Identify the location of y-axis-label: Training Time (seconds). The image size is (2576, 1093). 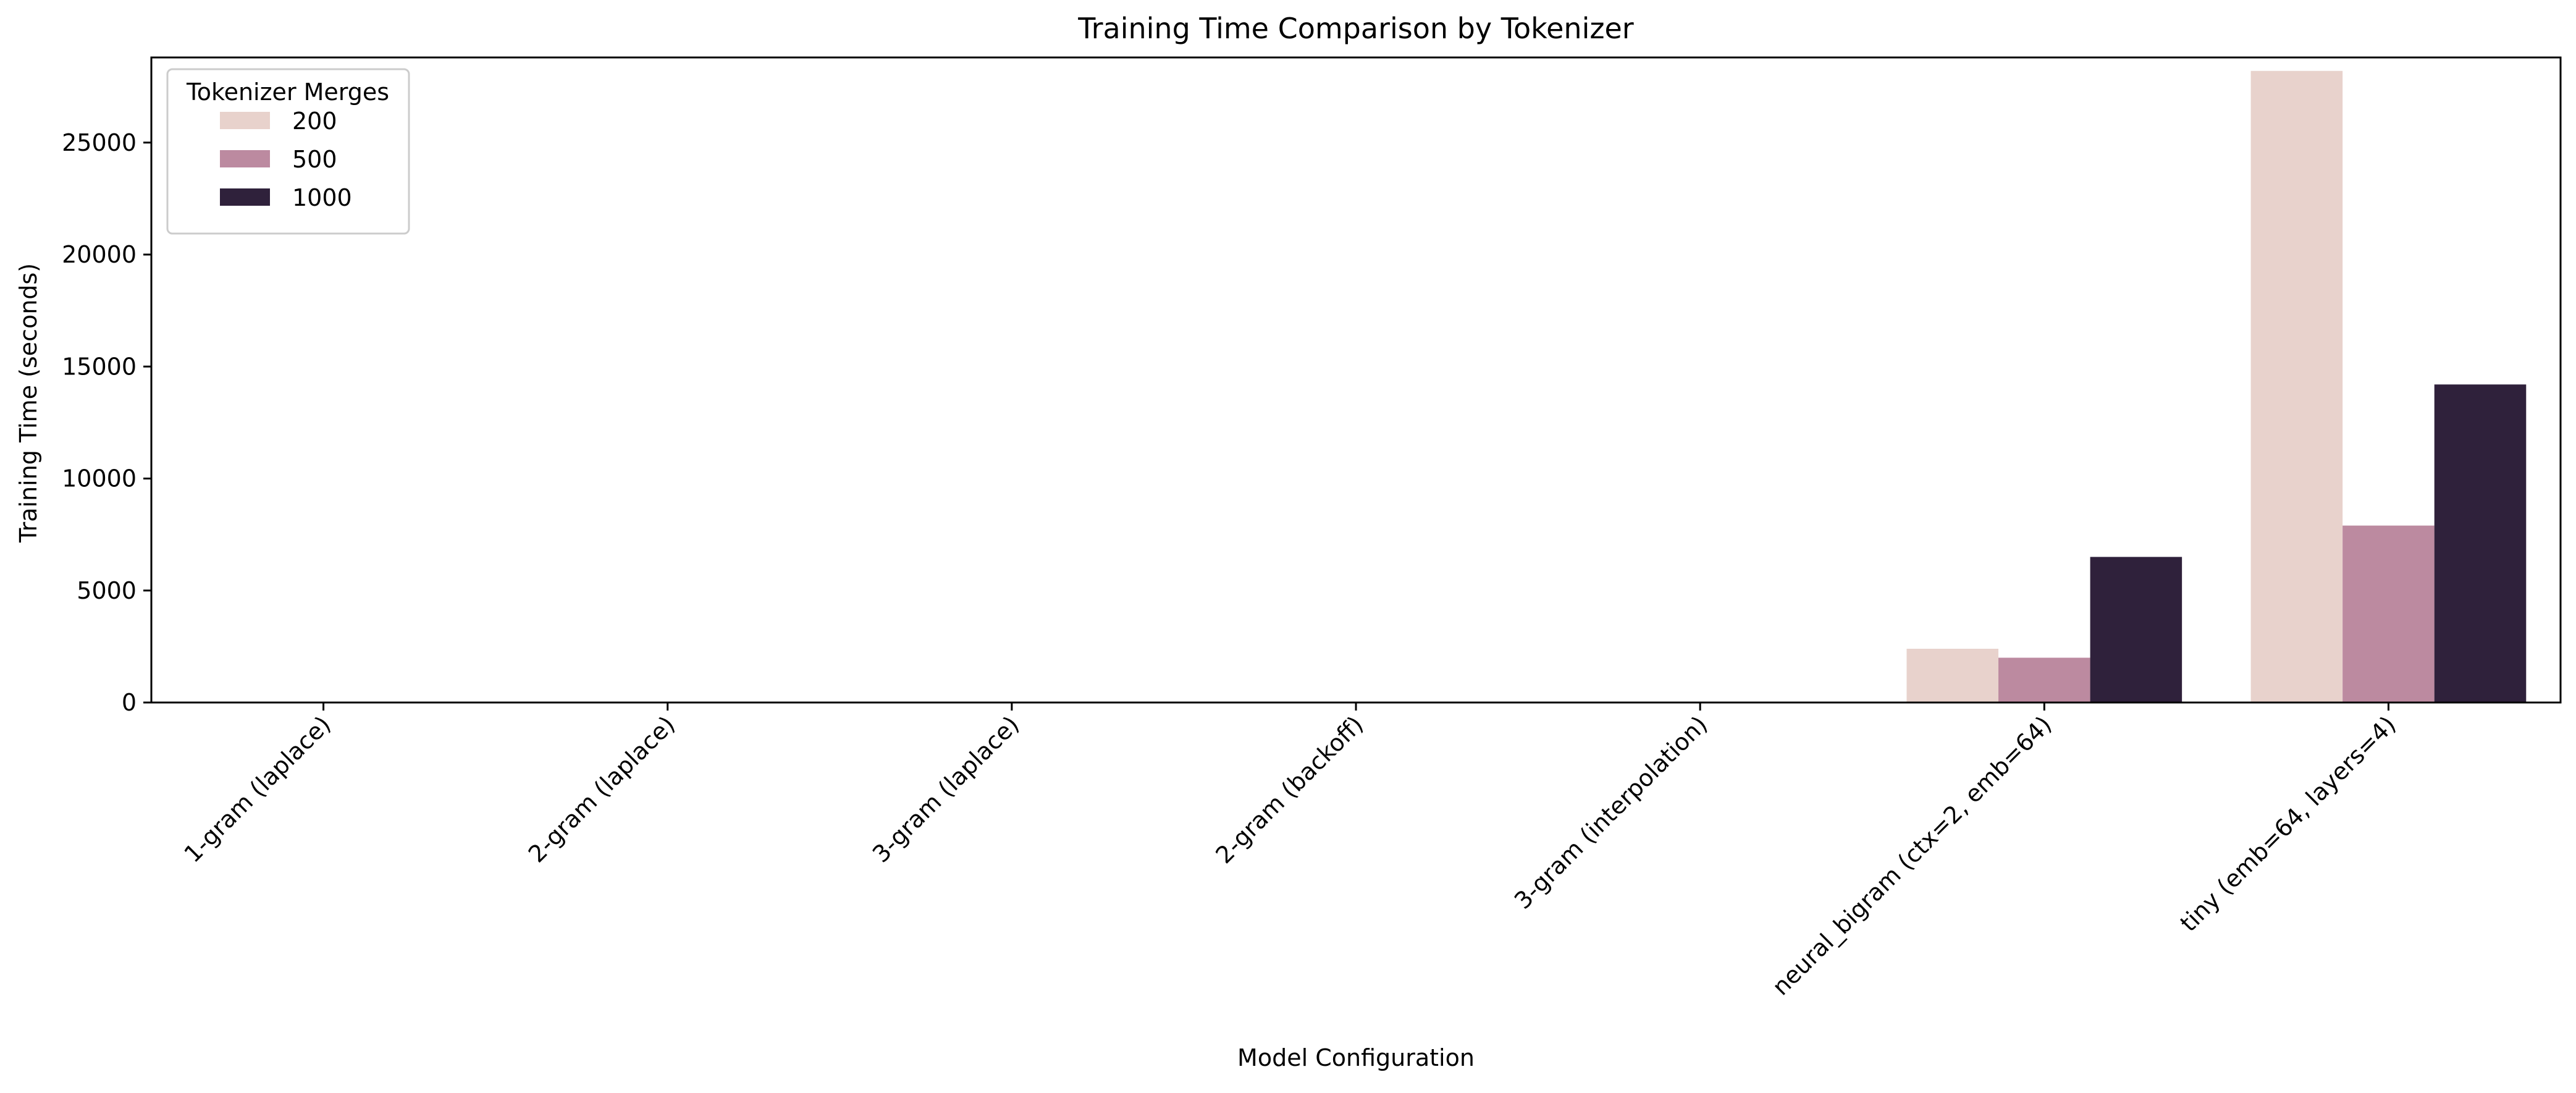
(28, 403).